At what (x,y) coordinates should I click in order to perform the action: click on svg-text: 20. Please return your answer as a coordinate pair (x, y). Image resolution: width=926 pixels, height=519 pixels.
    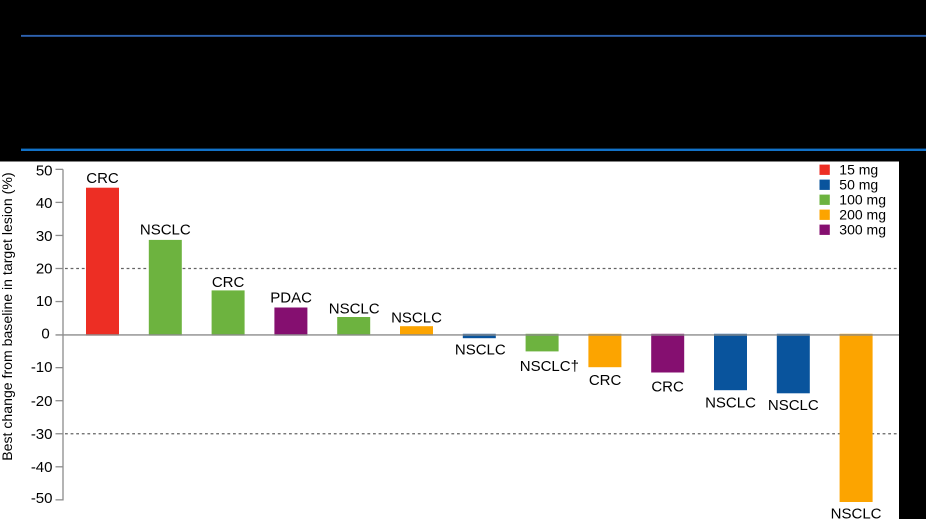
    Looking at the image, I should click on (44, 268).